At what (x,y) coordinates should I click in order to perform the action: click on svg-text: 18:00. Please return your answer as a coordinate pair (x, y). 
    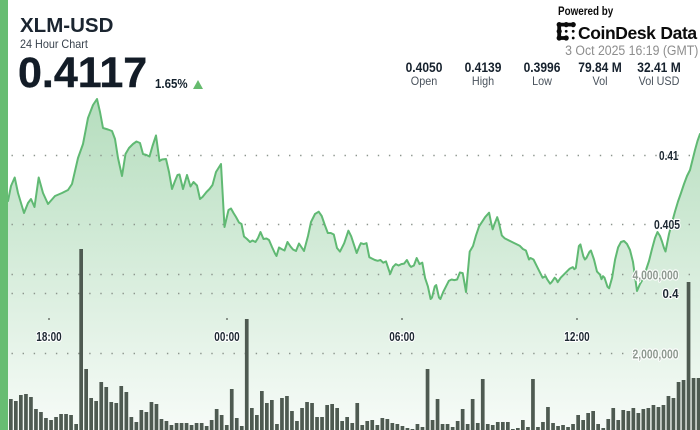
    Looking at the image, I should click on (48, 337).